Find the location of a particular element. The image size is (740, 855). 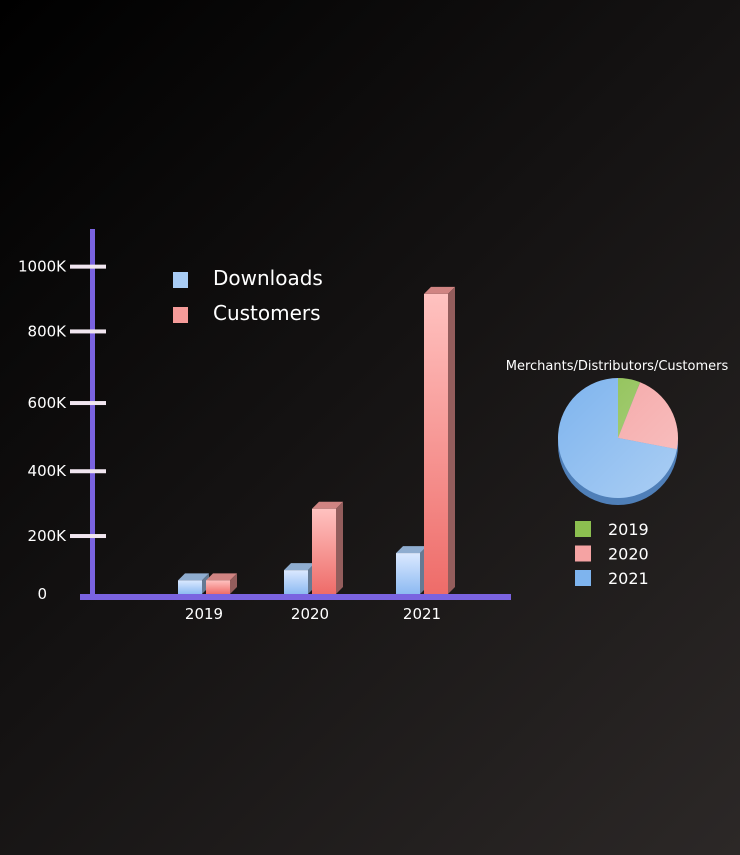

legend-swatch-downloads is located at coordinates (180, 280).